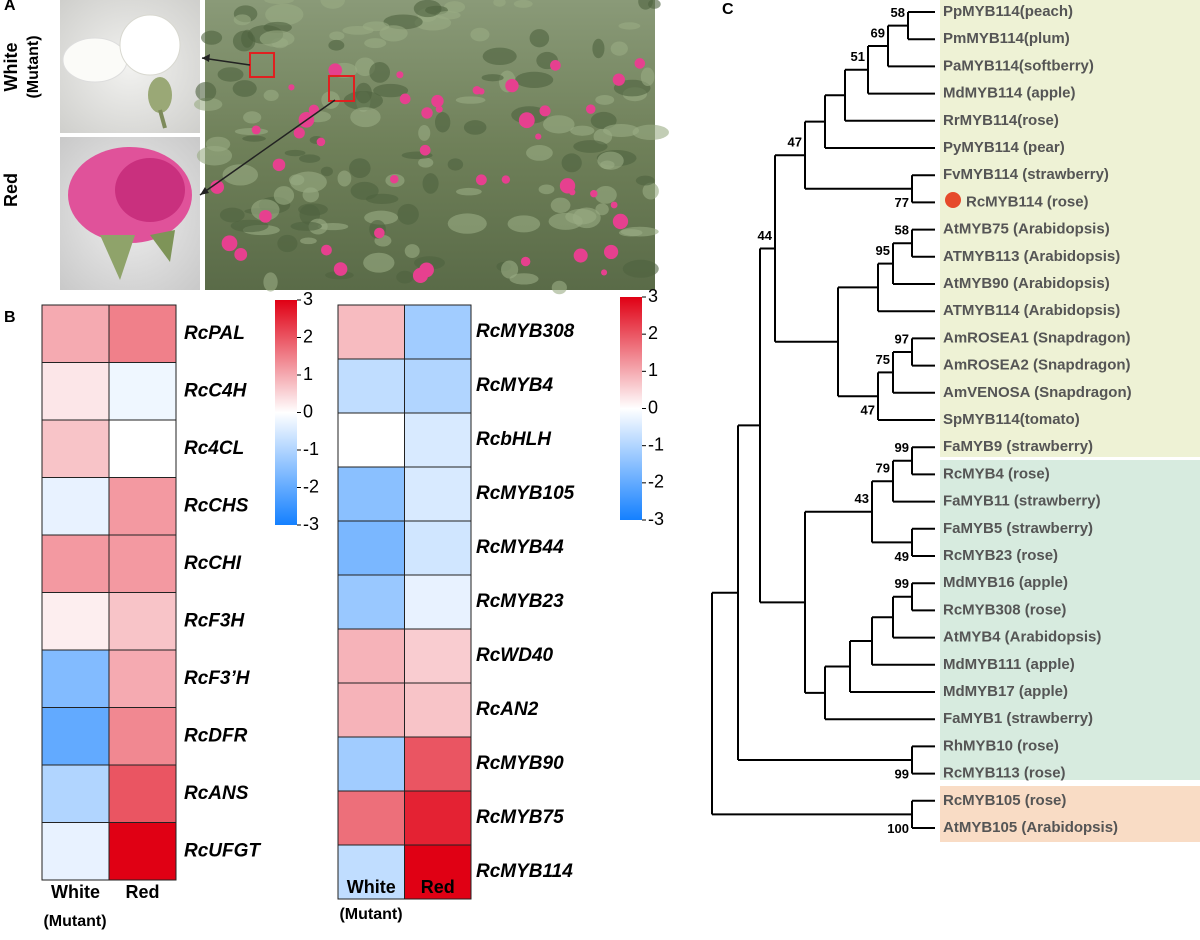 Image resolution: width=1200 pixels, height=940 pixels. Describe the element at coordinates (370, 914) in the screenshot. I see `column-note: (Mutant)` at that location.